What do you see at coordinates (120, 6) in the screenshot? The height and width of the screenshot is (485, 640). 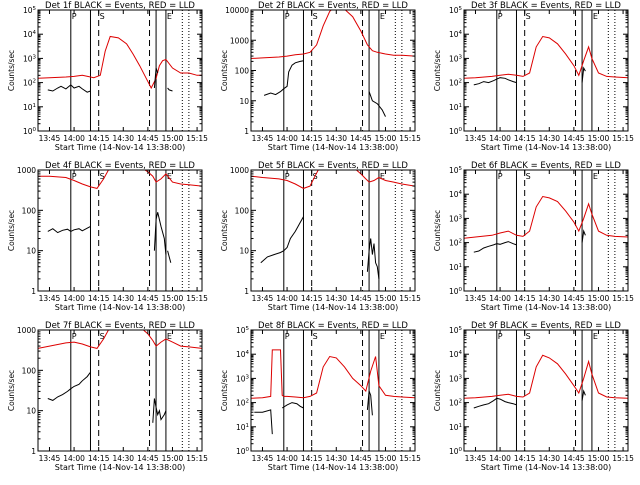 I see `chart-title: Det 1f BLACK = Events, RED = LLD` at bounding box center [120, 6].